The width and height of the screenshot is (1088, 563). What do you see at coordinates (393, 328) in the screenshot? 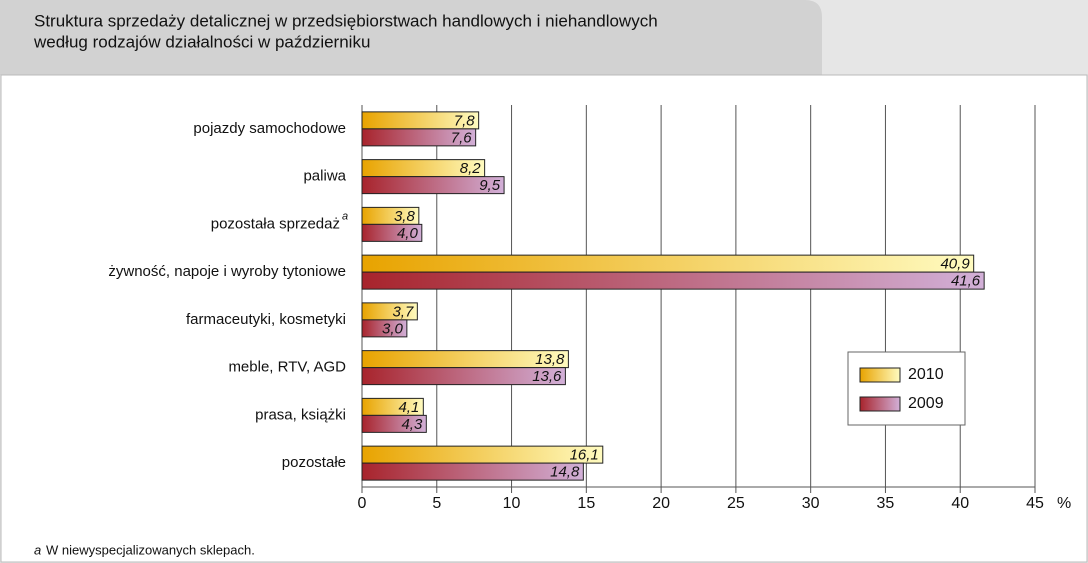
I see `data-label: 3,0` at bounding box center [393, 328].